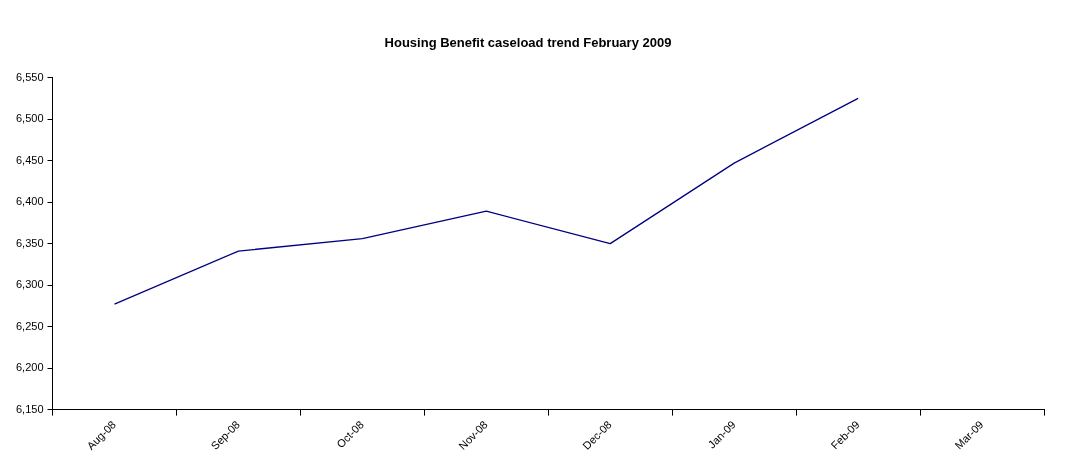  What do you see at coordinates (30, 118) in the screenshot?
I see `y-tick-label: 6,500` at bounding box center [30, 118].